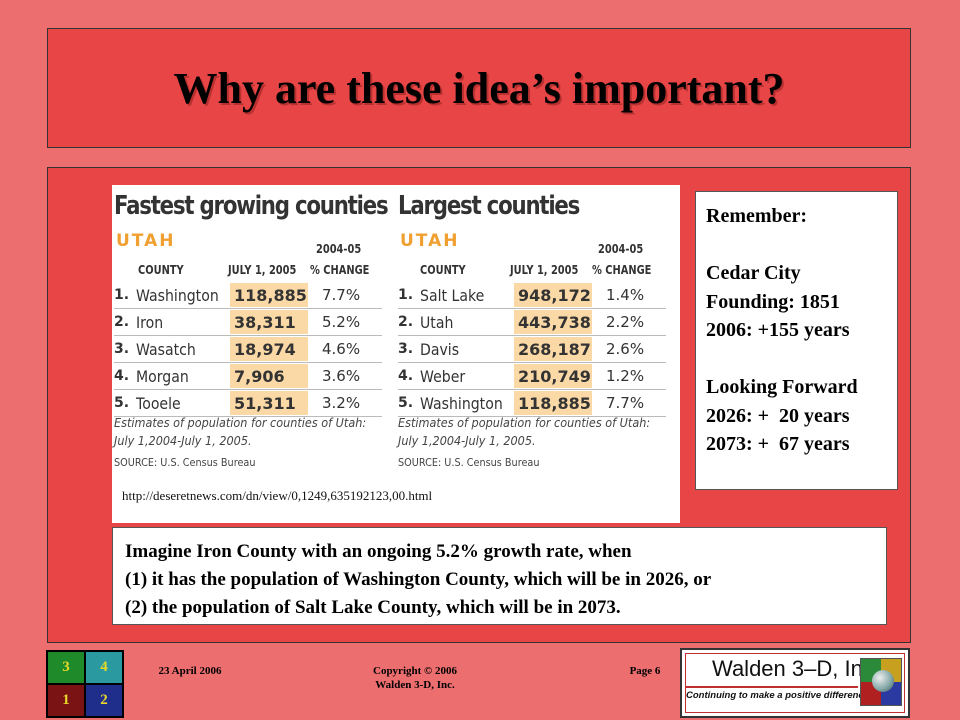  Describe the element at coordinates (645, 671) in the screenshot. I see `footer-page: Page 6` at that location.